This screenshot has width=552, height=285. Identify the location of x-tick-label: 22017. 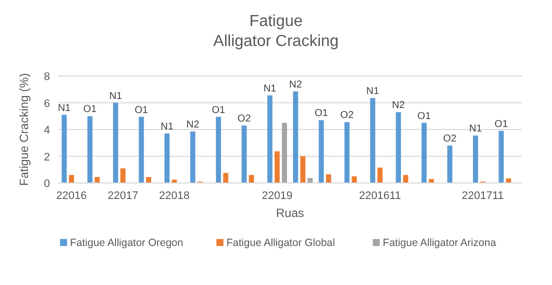
(123, 196).